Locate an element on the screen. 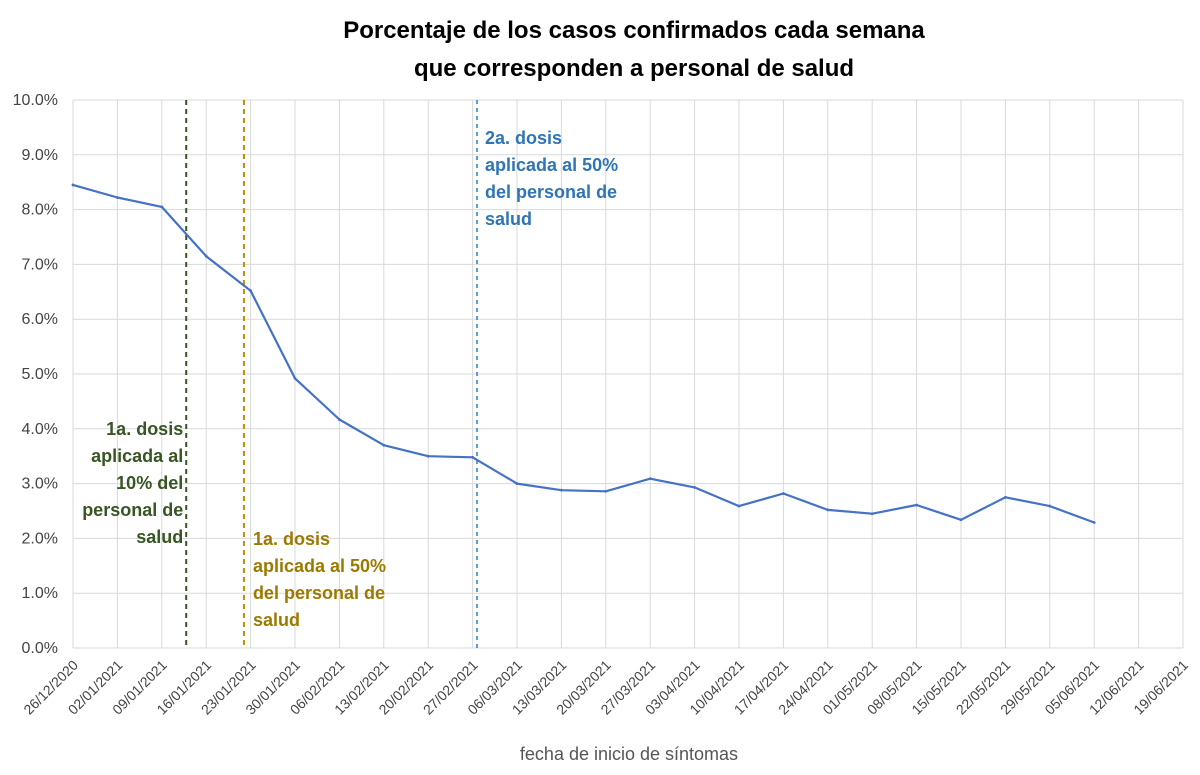 Image resolution: width=1200 pixels, height=775 pixels. y-tick-label: 4.0% is located at coordinates (40, 429).